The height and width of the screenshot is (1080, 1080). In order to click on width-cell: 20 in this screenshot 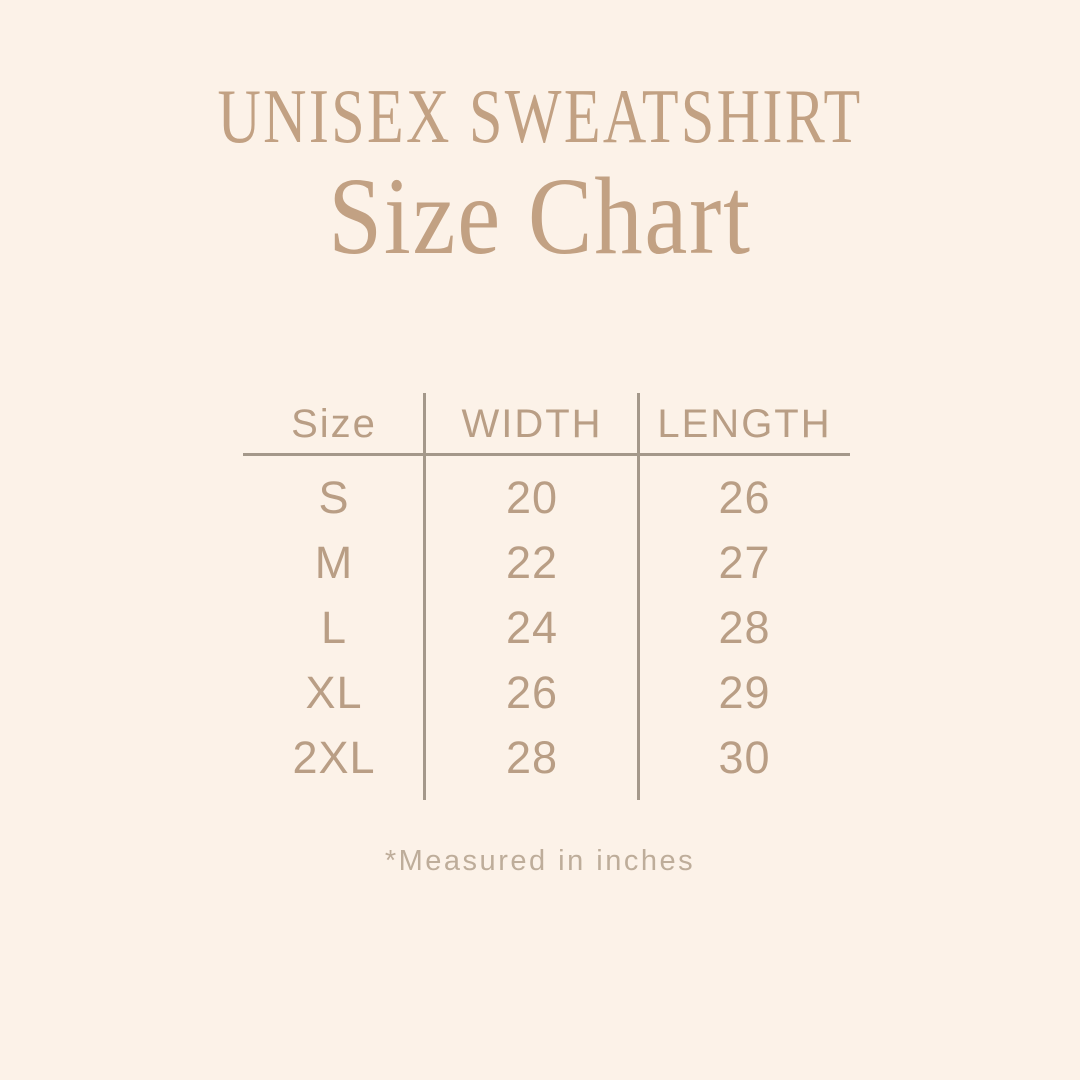, I will do `click(532, 497)`.